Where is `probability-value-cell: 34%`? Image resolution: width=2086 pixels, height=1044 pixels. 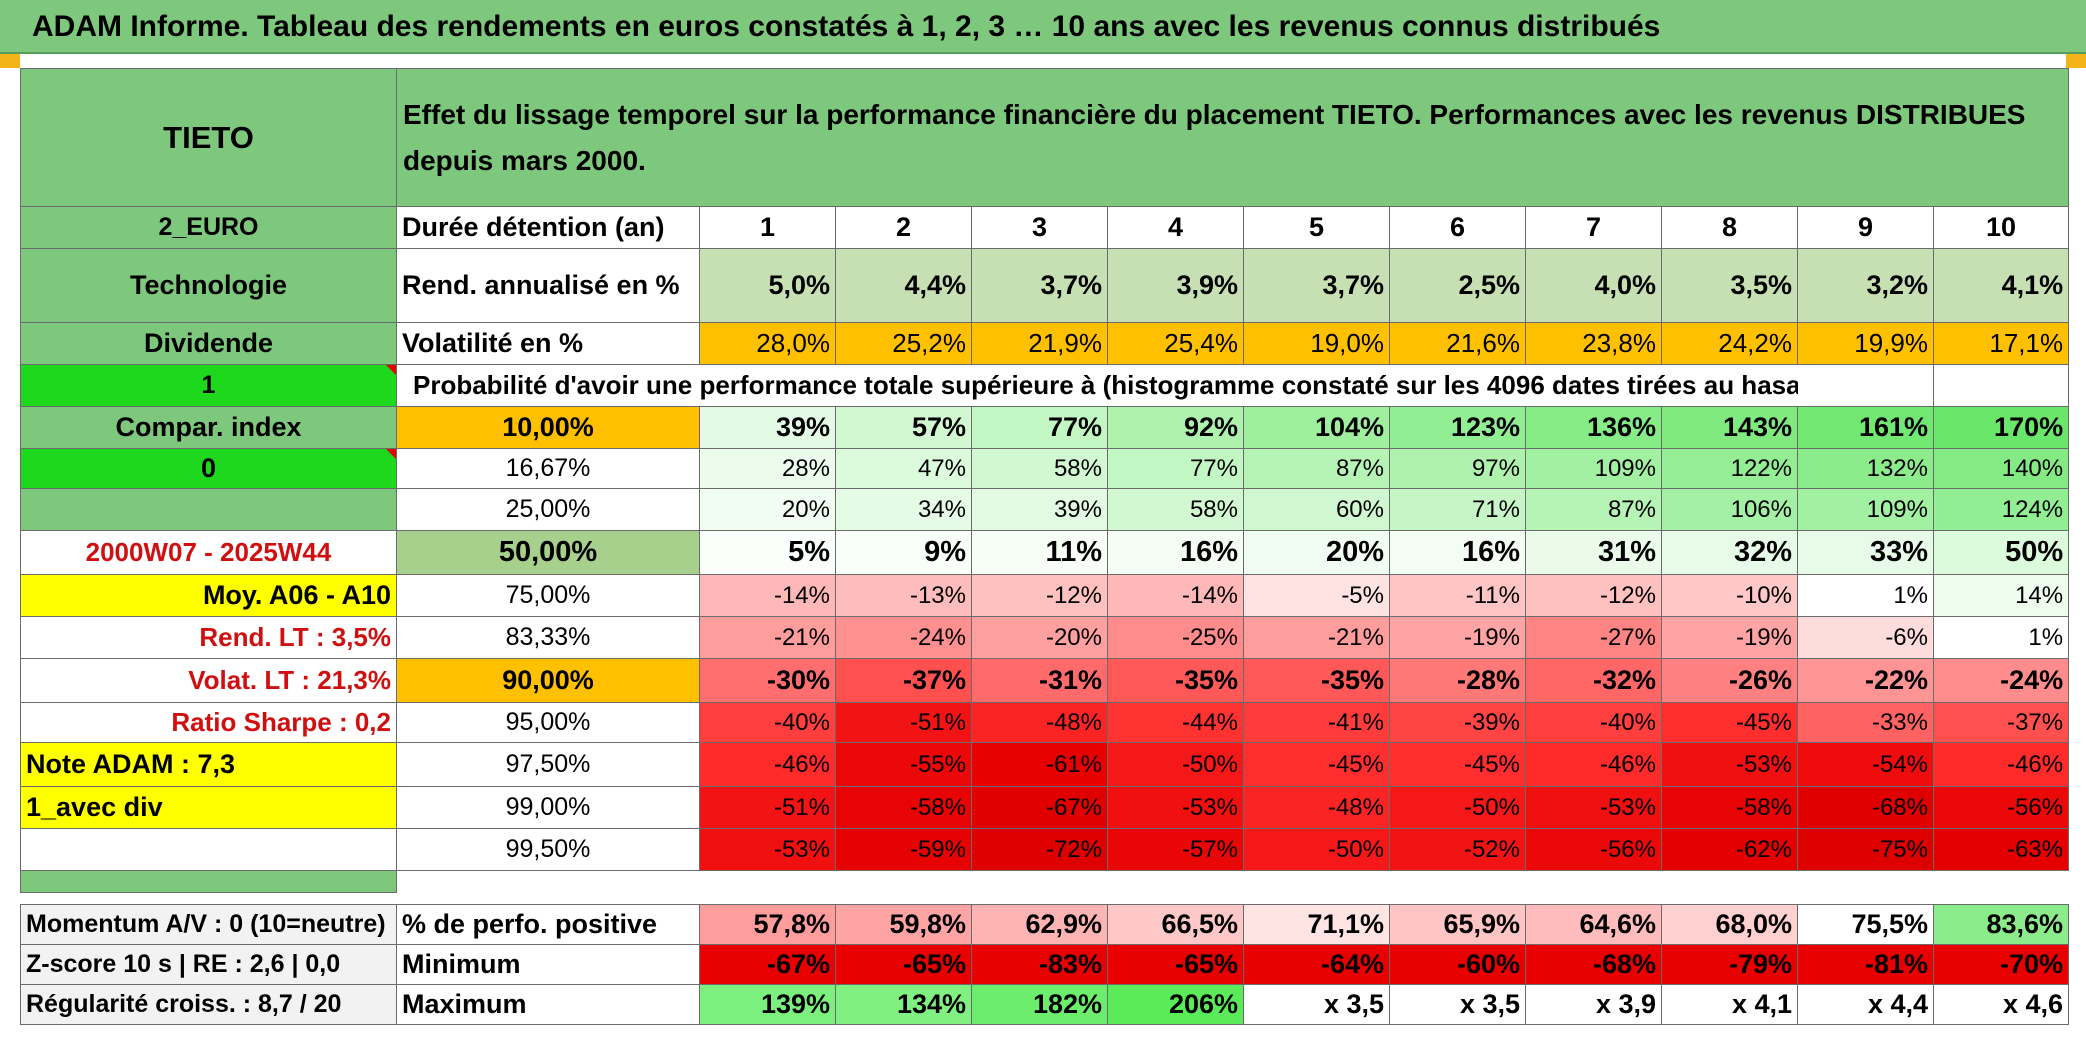 probability-value-cell: 34% is located at coordinates (903, 509).